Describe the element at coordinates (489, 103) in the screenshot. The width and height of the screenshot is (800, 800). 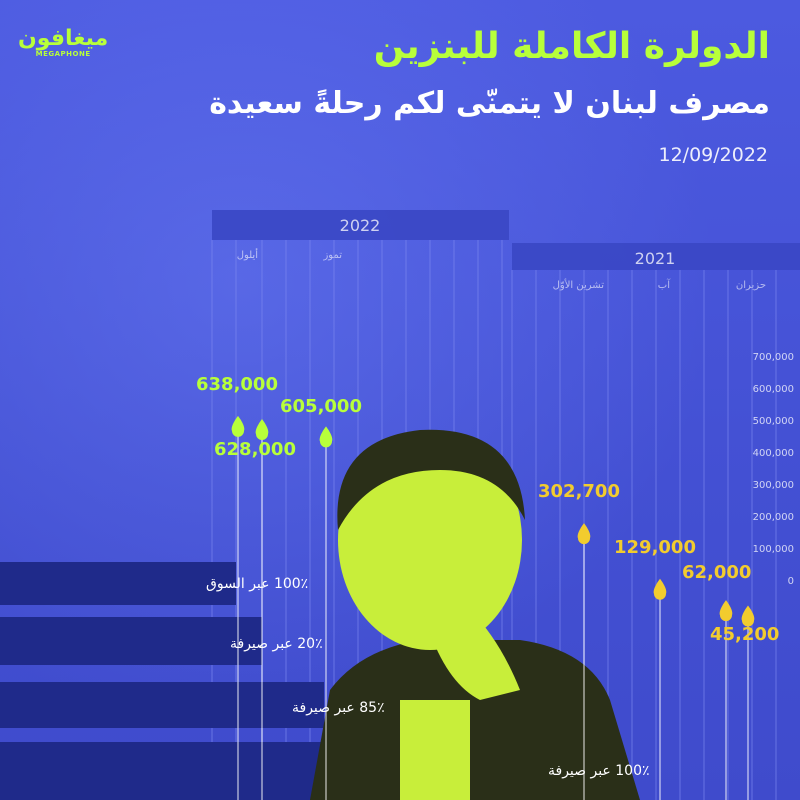
I see `page-subtitle: مصرف لبنان لا يتمنّى لكم رحلةً سعيدة` at that location.